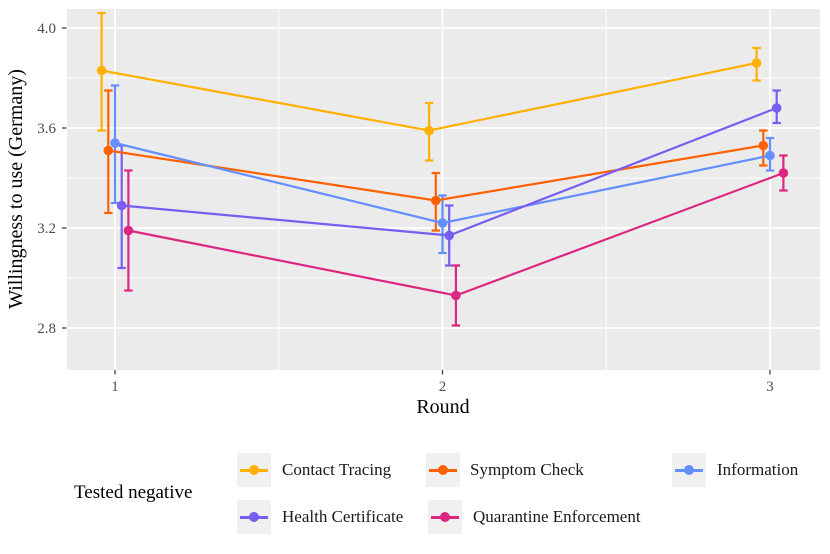  Describe the element at coordinates (527, 469) in the screenshot. I see `legend-entry-label-symptom-check: Symptom Check` at that location.